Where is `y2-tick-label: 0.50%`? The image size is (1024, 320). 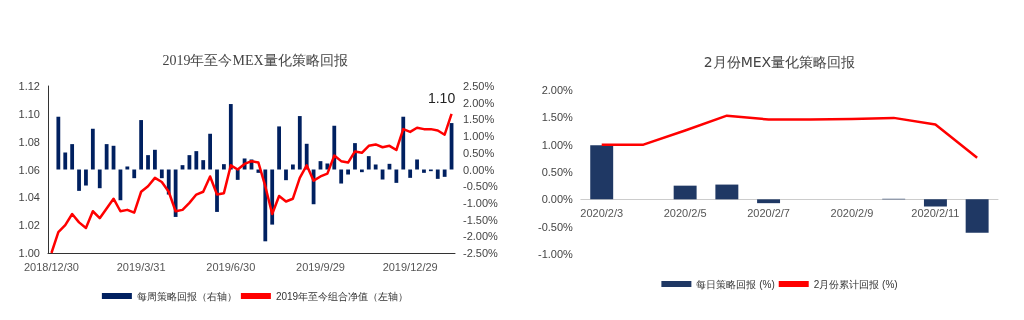 y2-tick-label: 0.50% is located at coordinates (479, 152).